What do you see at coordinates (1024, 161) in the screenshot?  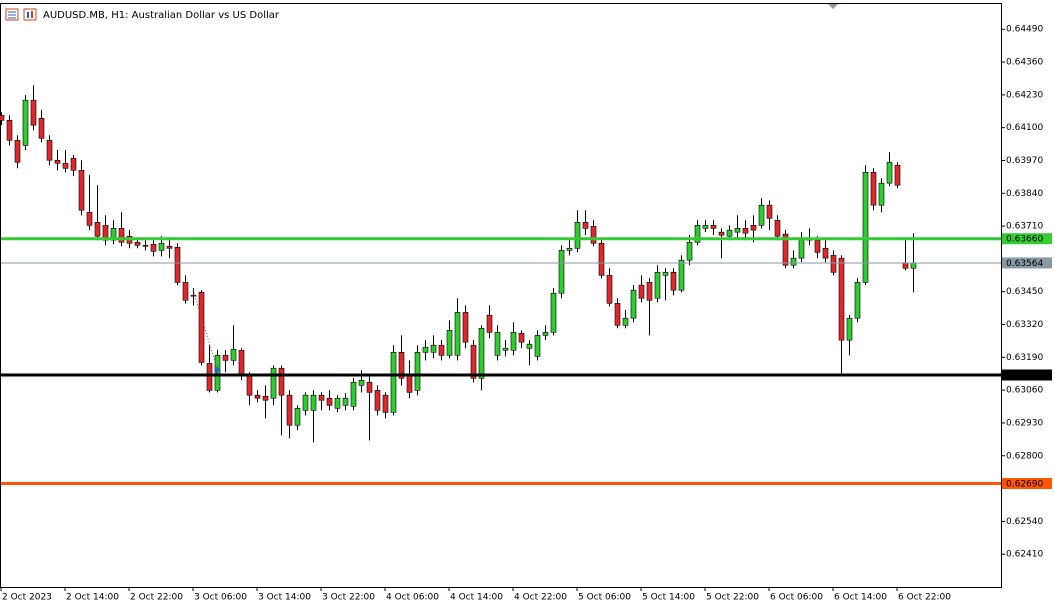 I see `y-tick-label: 0.63970` at bounding box center [1024, 161].